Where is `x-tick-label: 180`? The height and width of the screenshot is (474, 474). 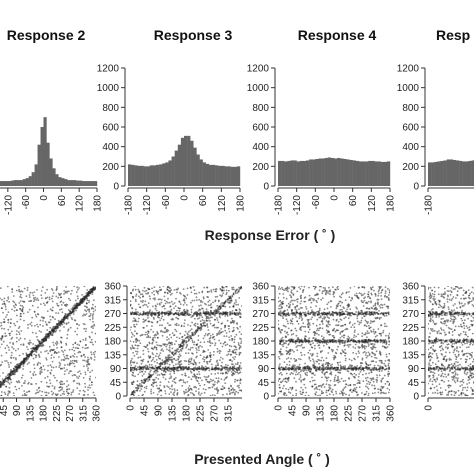 x-tick-label: 180 is located at coordinates (44, 413).